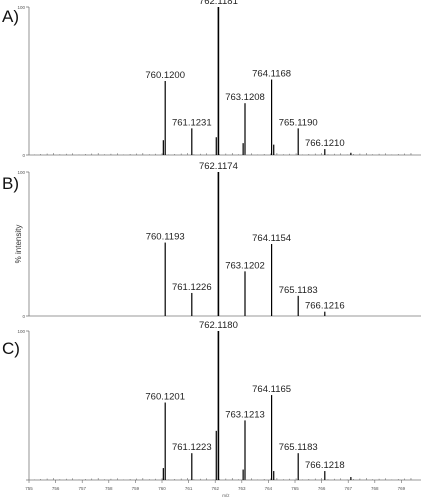 The height and width of the screenshot is (500, 429). I want to click on peak-label: 763.1213, so click(245, 414).